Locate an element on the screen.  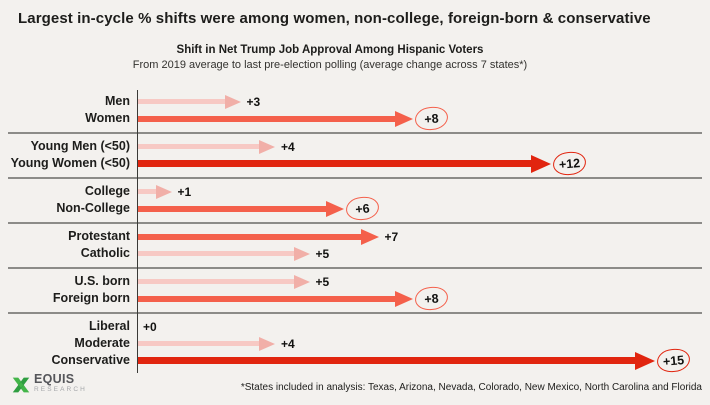
baseline-axis is located at coordinates (137, 231).